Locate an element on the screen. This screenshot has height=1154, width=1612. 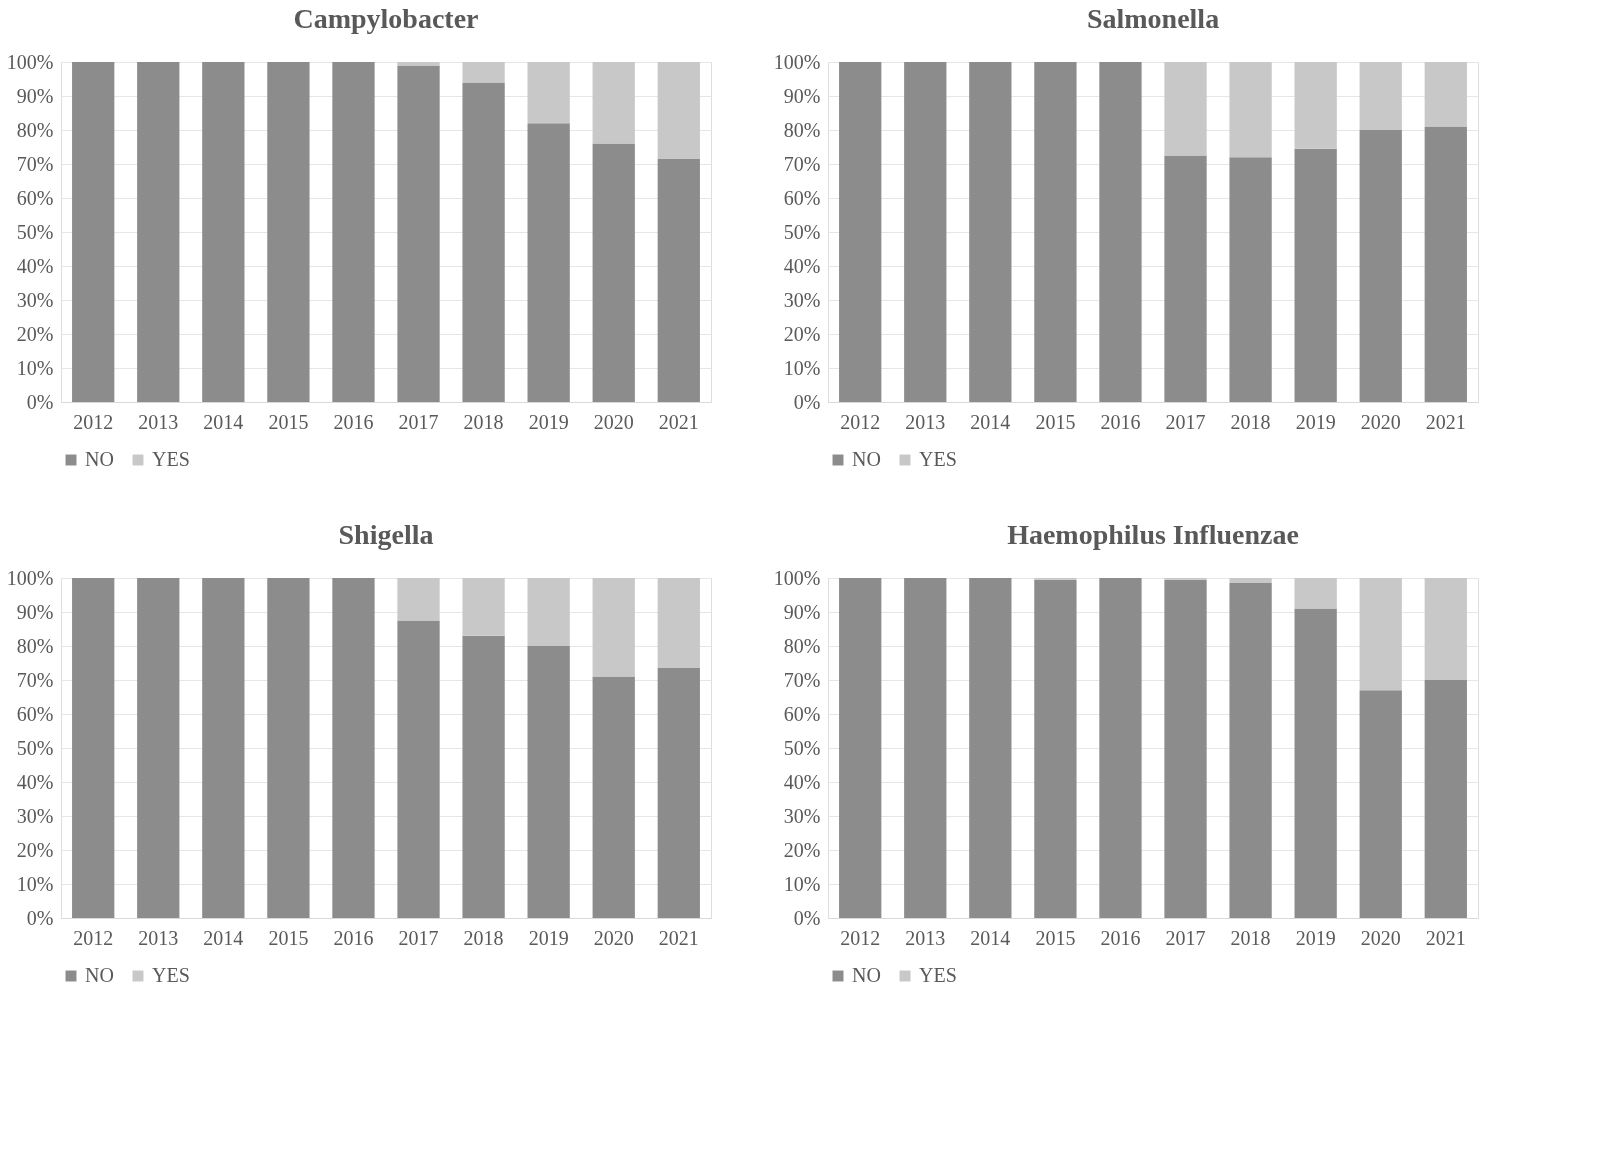
y-tick-label: 90% is located at coordinates (35, 611).